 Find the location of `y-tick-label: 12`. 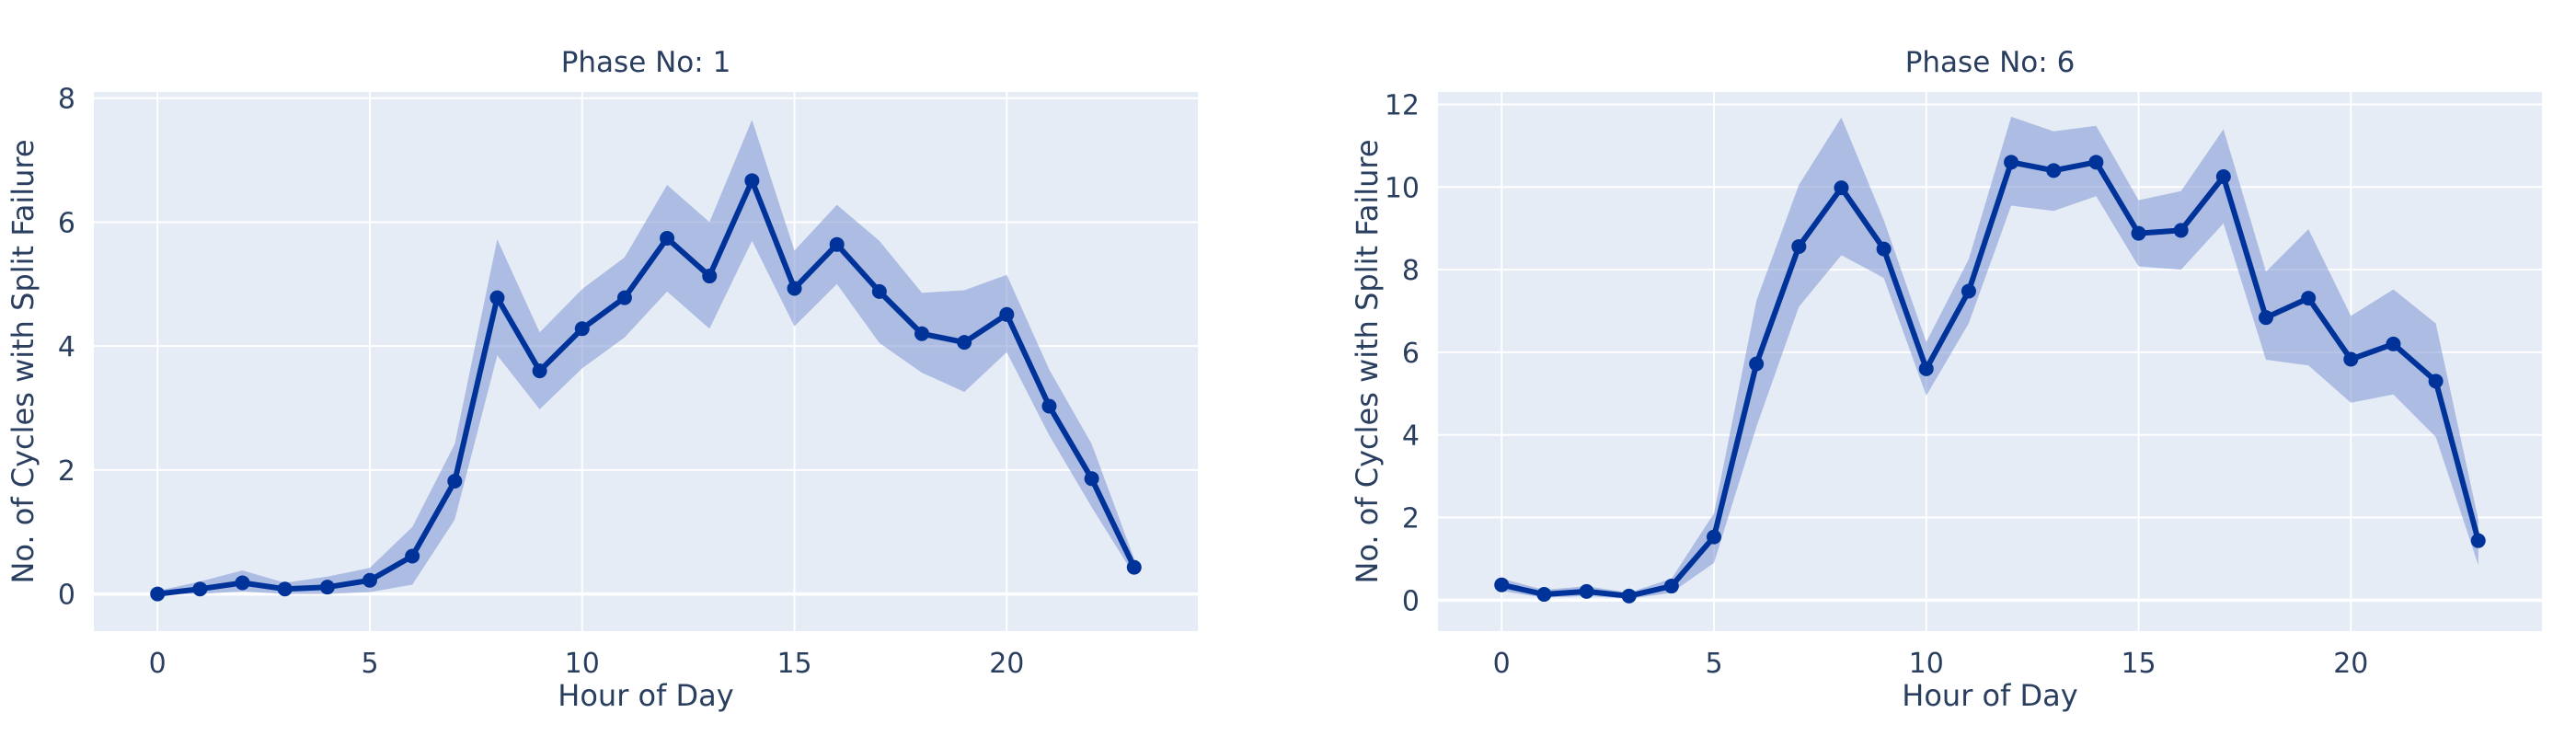

y-tick-label: 12 is located at coordinates (1402, 105).